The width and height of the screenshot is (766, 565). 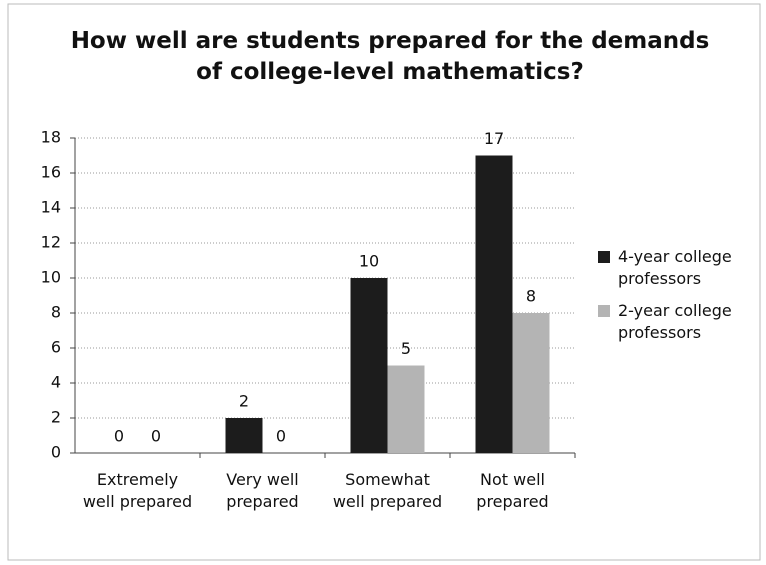 What do you see at coordinates (531, 296) in the screenshot?
I see `value-label: 8` at bounding box center [531, 296].